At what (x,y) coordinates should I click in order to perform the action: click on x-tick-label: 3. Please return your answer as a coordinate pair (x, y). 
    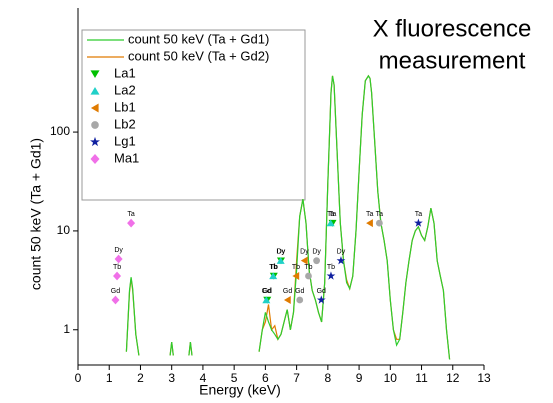
    Looking at the image, I should click on (171, 378).